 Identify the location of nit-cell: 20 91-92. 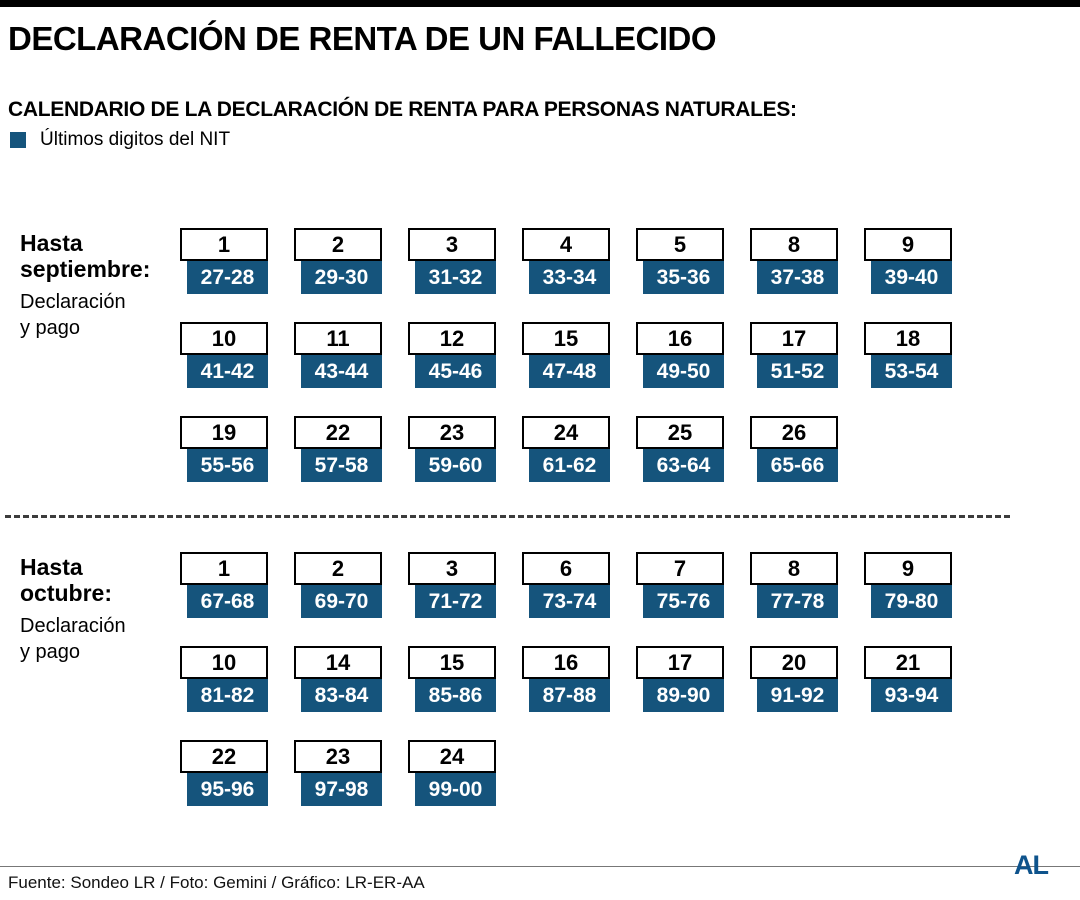
(794, 679).